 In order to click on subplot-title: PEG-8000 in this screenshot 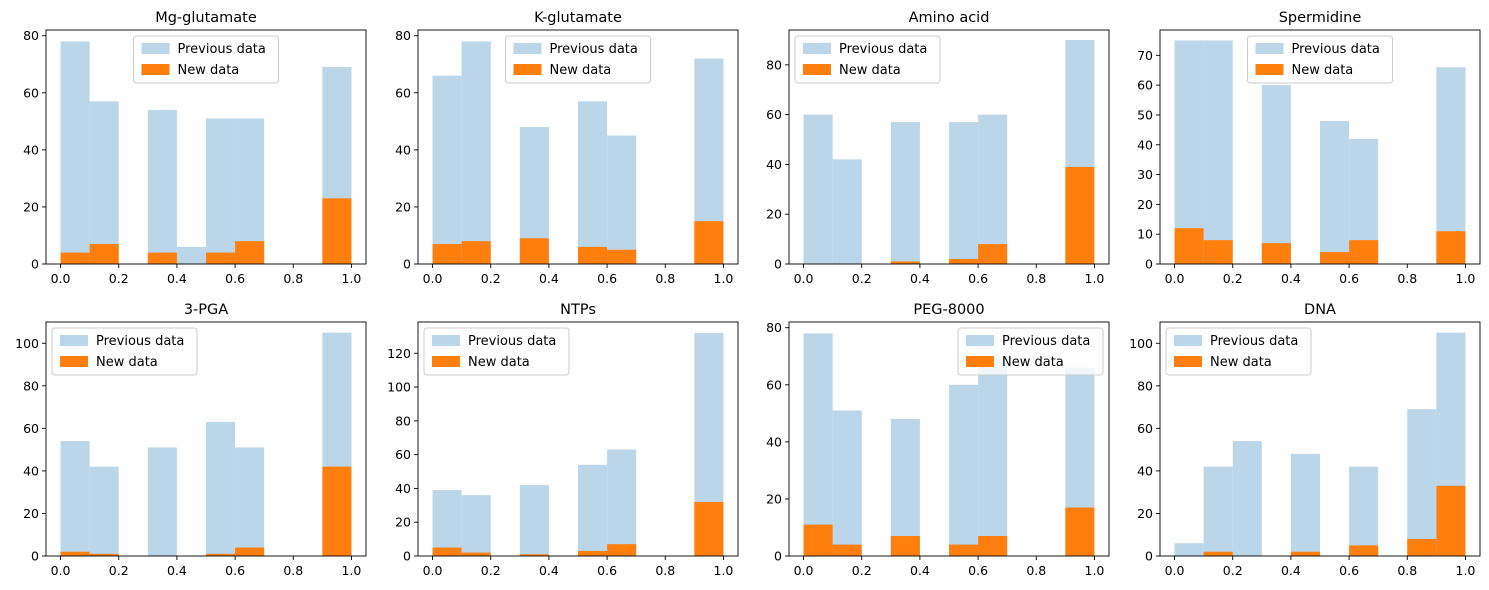, I will do `click(948, 310)`.